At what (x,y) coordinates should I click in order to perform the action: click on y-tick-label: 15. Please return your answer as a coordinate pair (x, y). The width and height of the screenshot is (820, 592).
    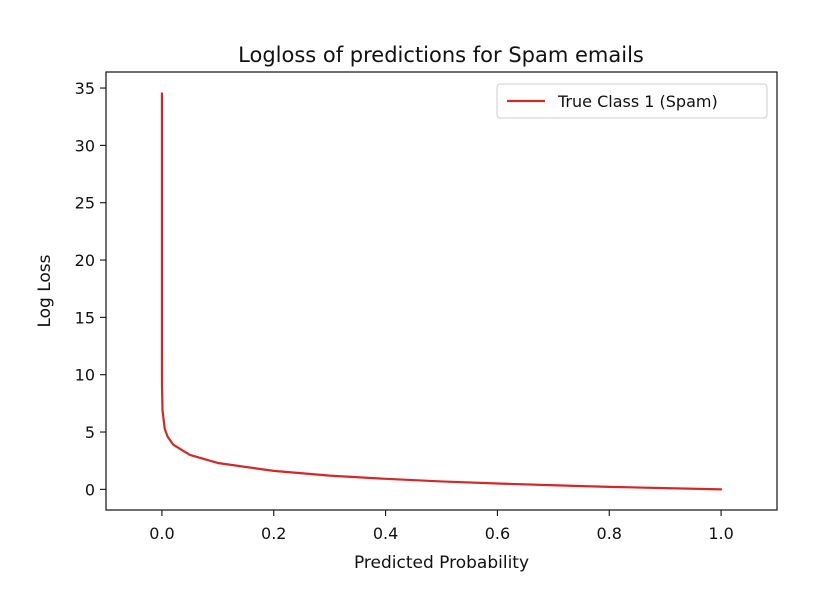
    Looking at the image, I should click on (85, 317).